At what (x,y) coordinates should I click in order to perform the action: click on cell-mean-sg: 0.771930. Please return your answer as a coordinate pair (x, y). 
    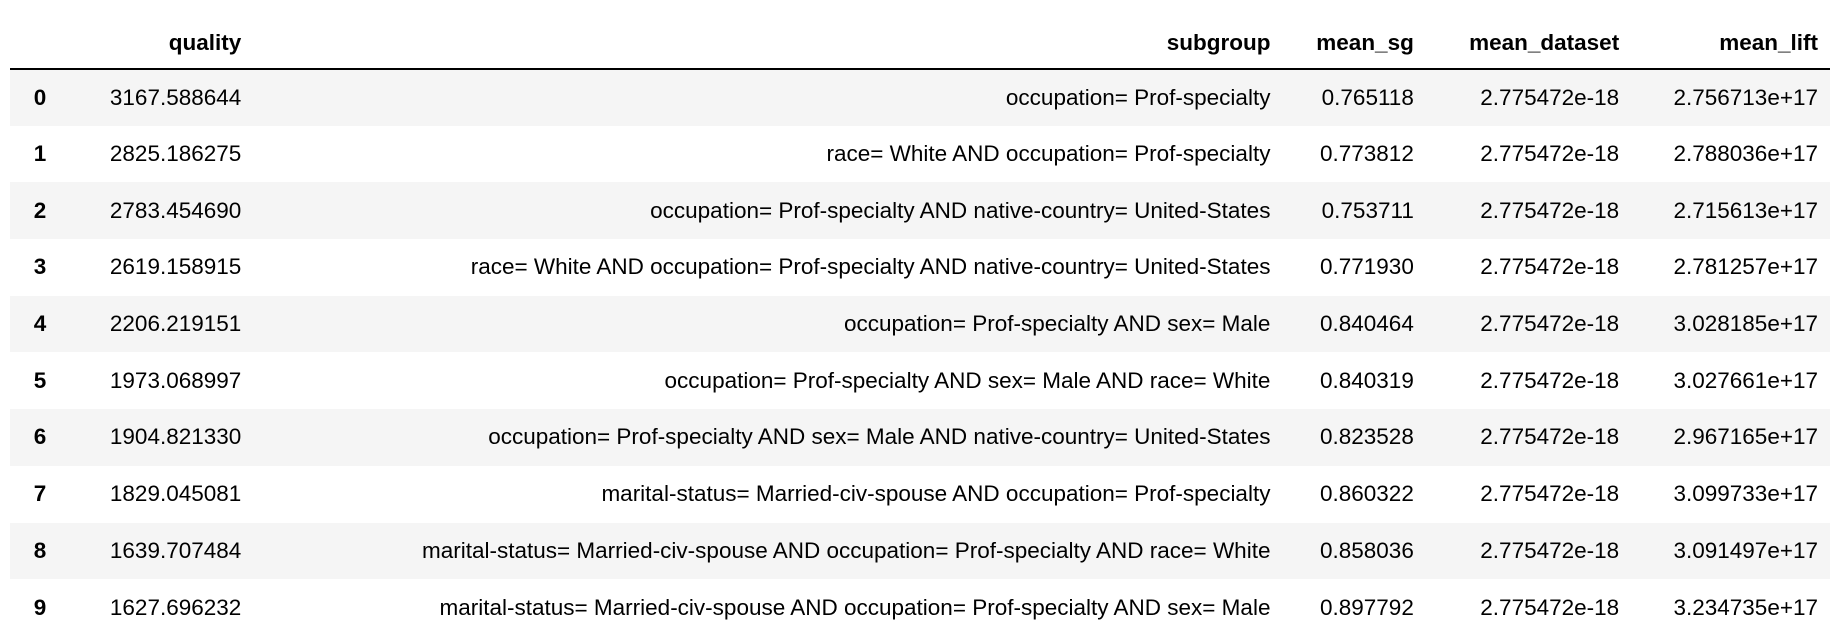
    Looking at the image, I should click on (1366, 267).